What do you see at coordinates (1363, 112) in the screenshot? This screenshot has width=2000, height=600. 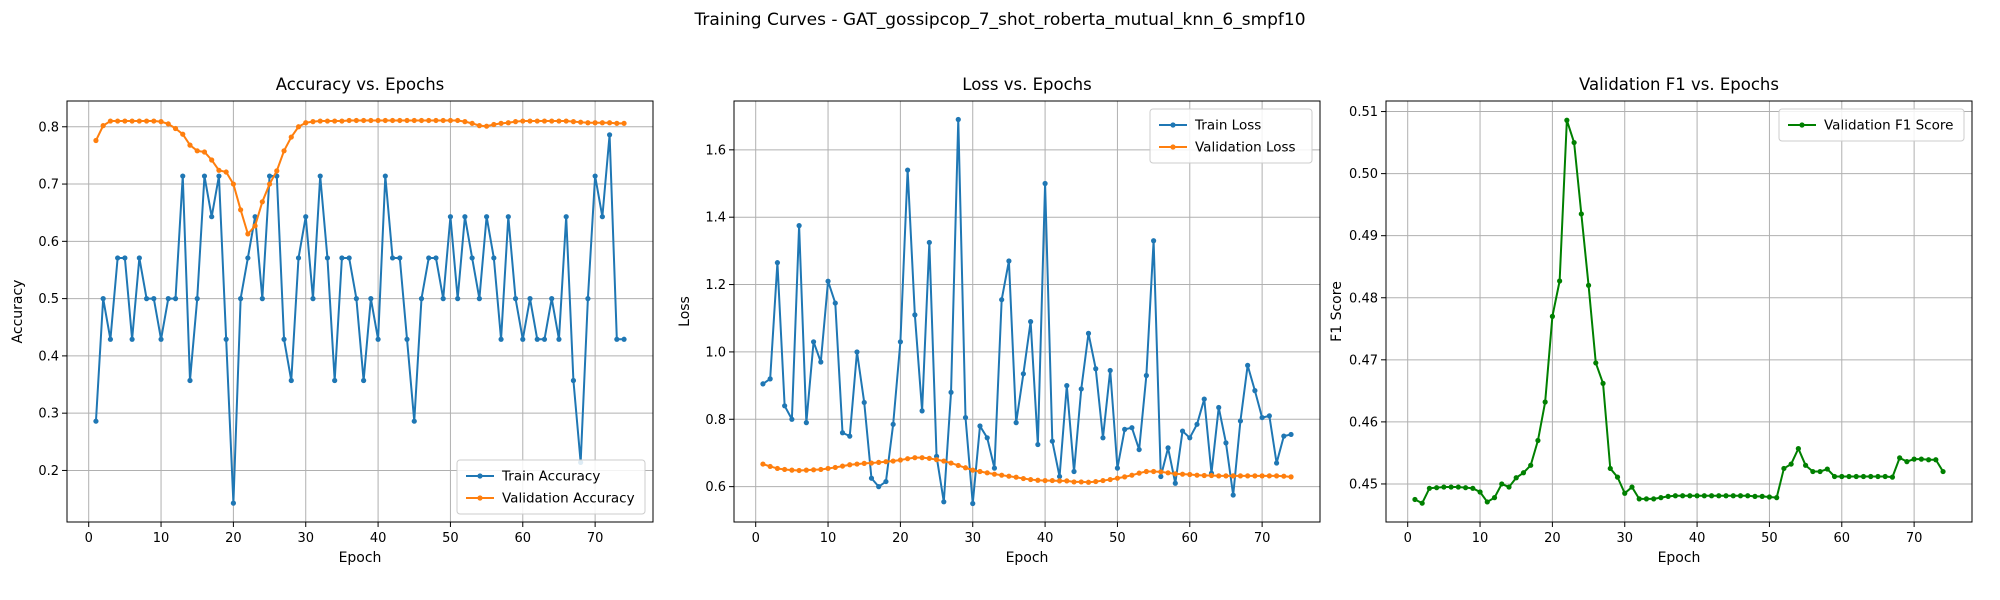 I see `y-tick-label: 0.51` at bounding box center [1363, 112].